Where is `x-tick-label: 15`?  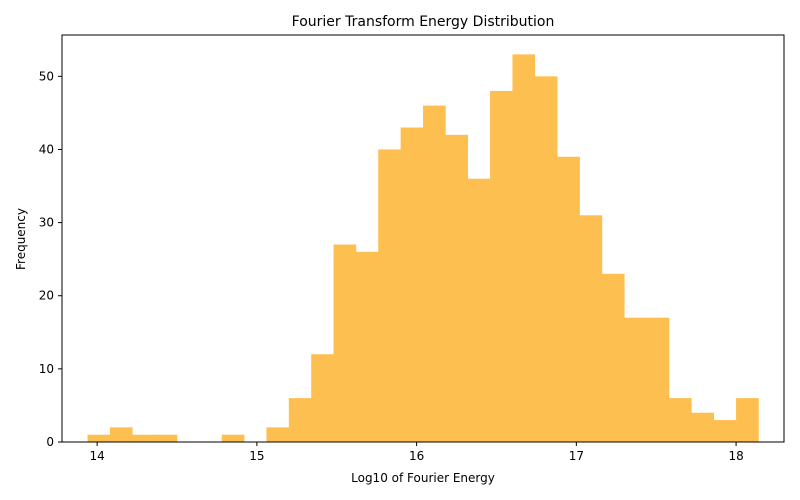 x-tick-label: 15 is located at coordinates (256, 456).